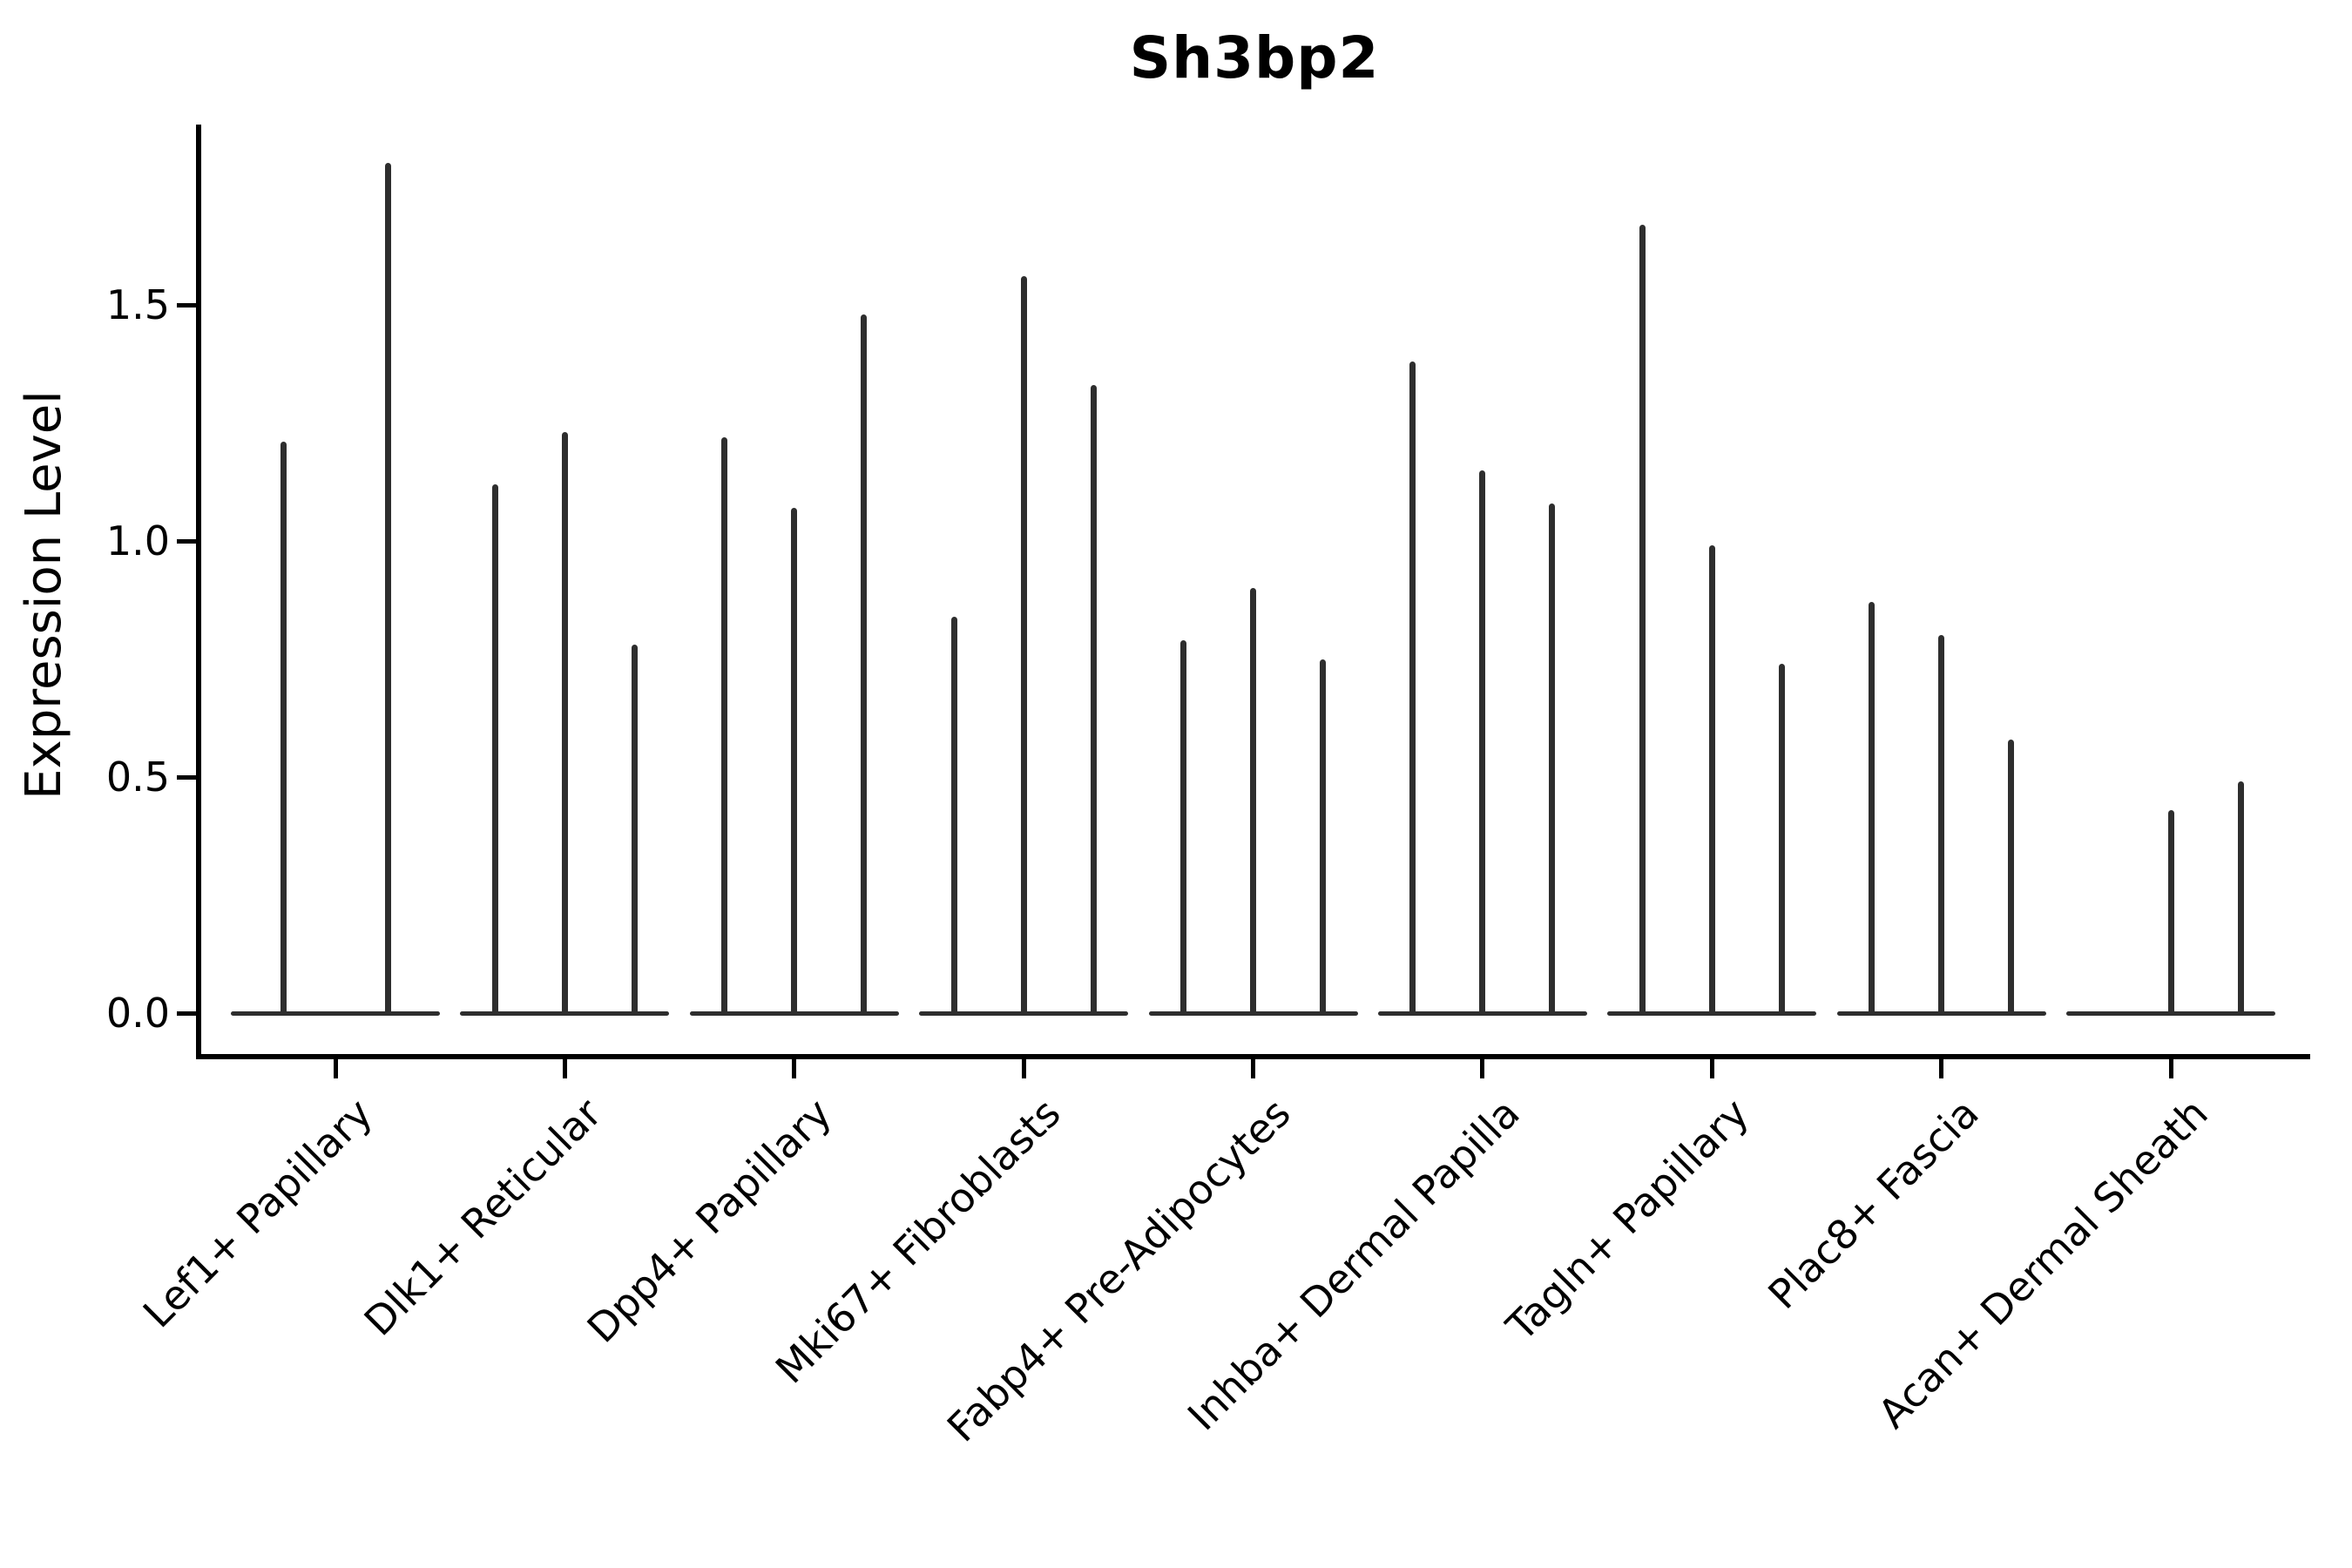  I want to click on y-tick-label: 0.5, so click(137, 777).